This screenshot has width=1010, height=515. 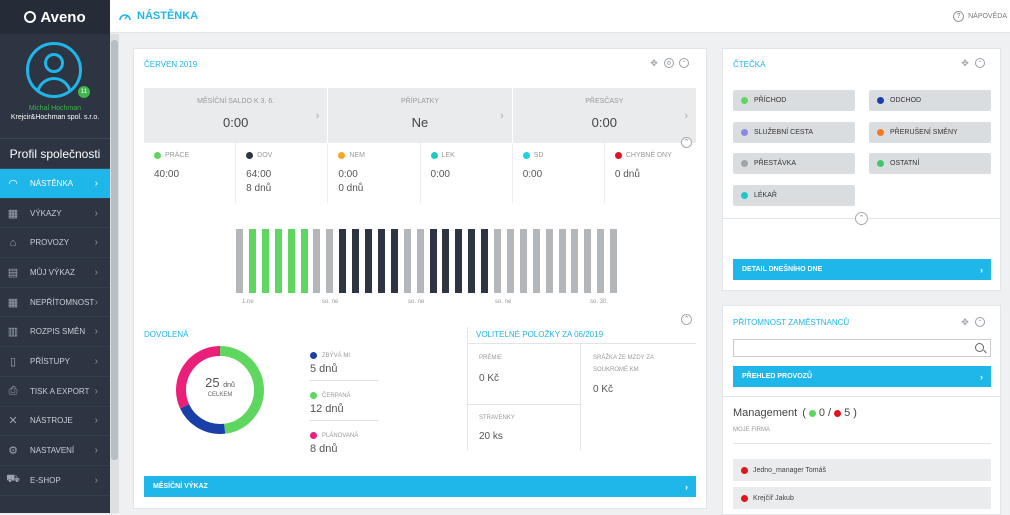 I want to click on avatar, so click(x=54, y=70).